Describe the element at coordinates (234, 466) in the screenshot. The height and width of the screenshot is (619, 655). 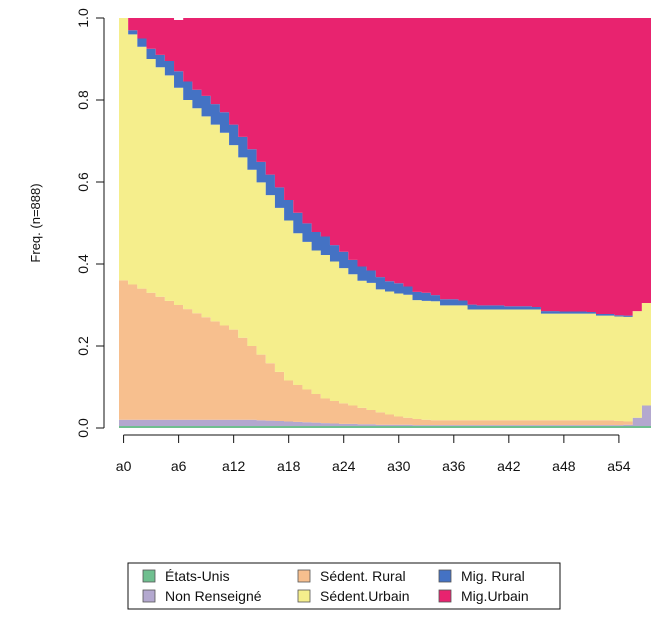
I see `x-tick-label: a12` at that location.